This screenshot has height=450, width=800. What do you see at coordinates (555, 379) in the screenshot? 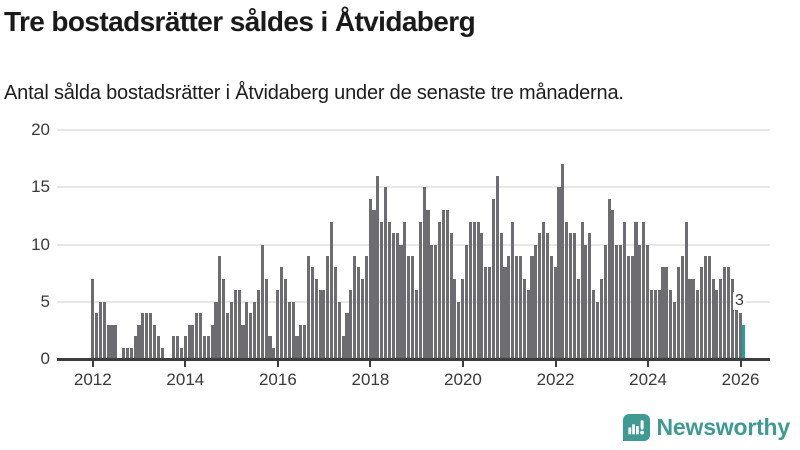
I see `x-axis-label: 2022` at bounding box center [555, 379].